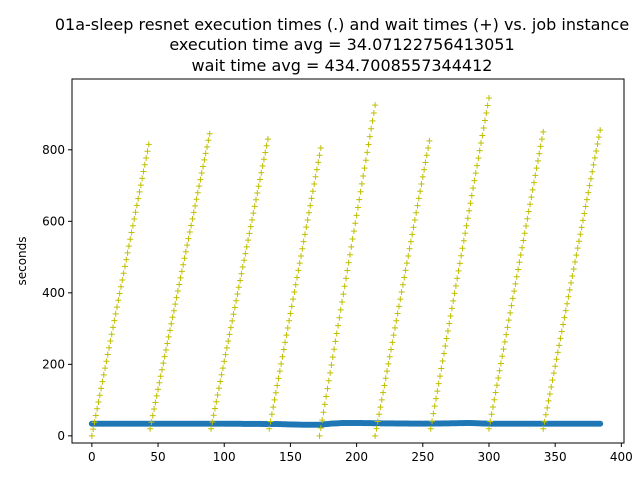 The width and height of the screenshot is (640, 480). Describe the element at coordinates (356, 457) in the screenshot. I see `x-tick-label: 200` at that location.